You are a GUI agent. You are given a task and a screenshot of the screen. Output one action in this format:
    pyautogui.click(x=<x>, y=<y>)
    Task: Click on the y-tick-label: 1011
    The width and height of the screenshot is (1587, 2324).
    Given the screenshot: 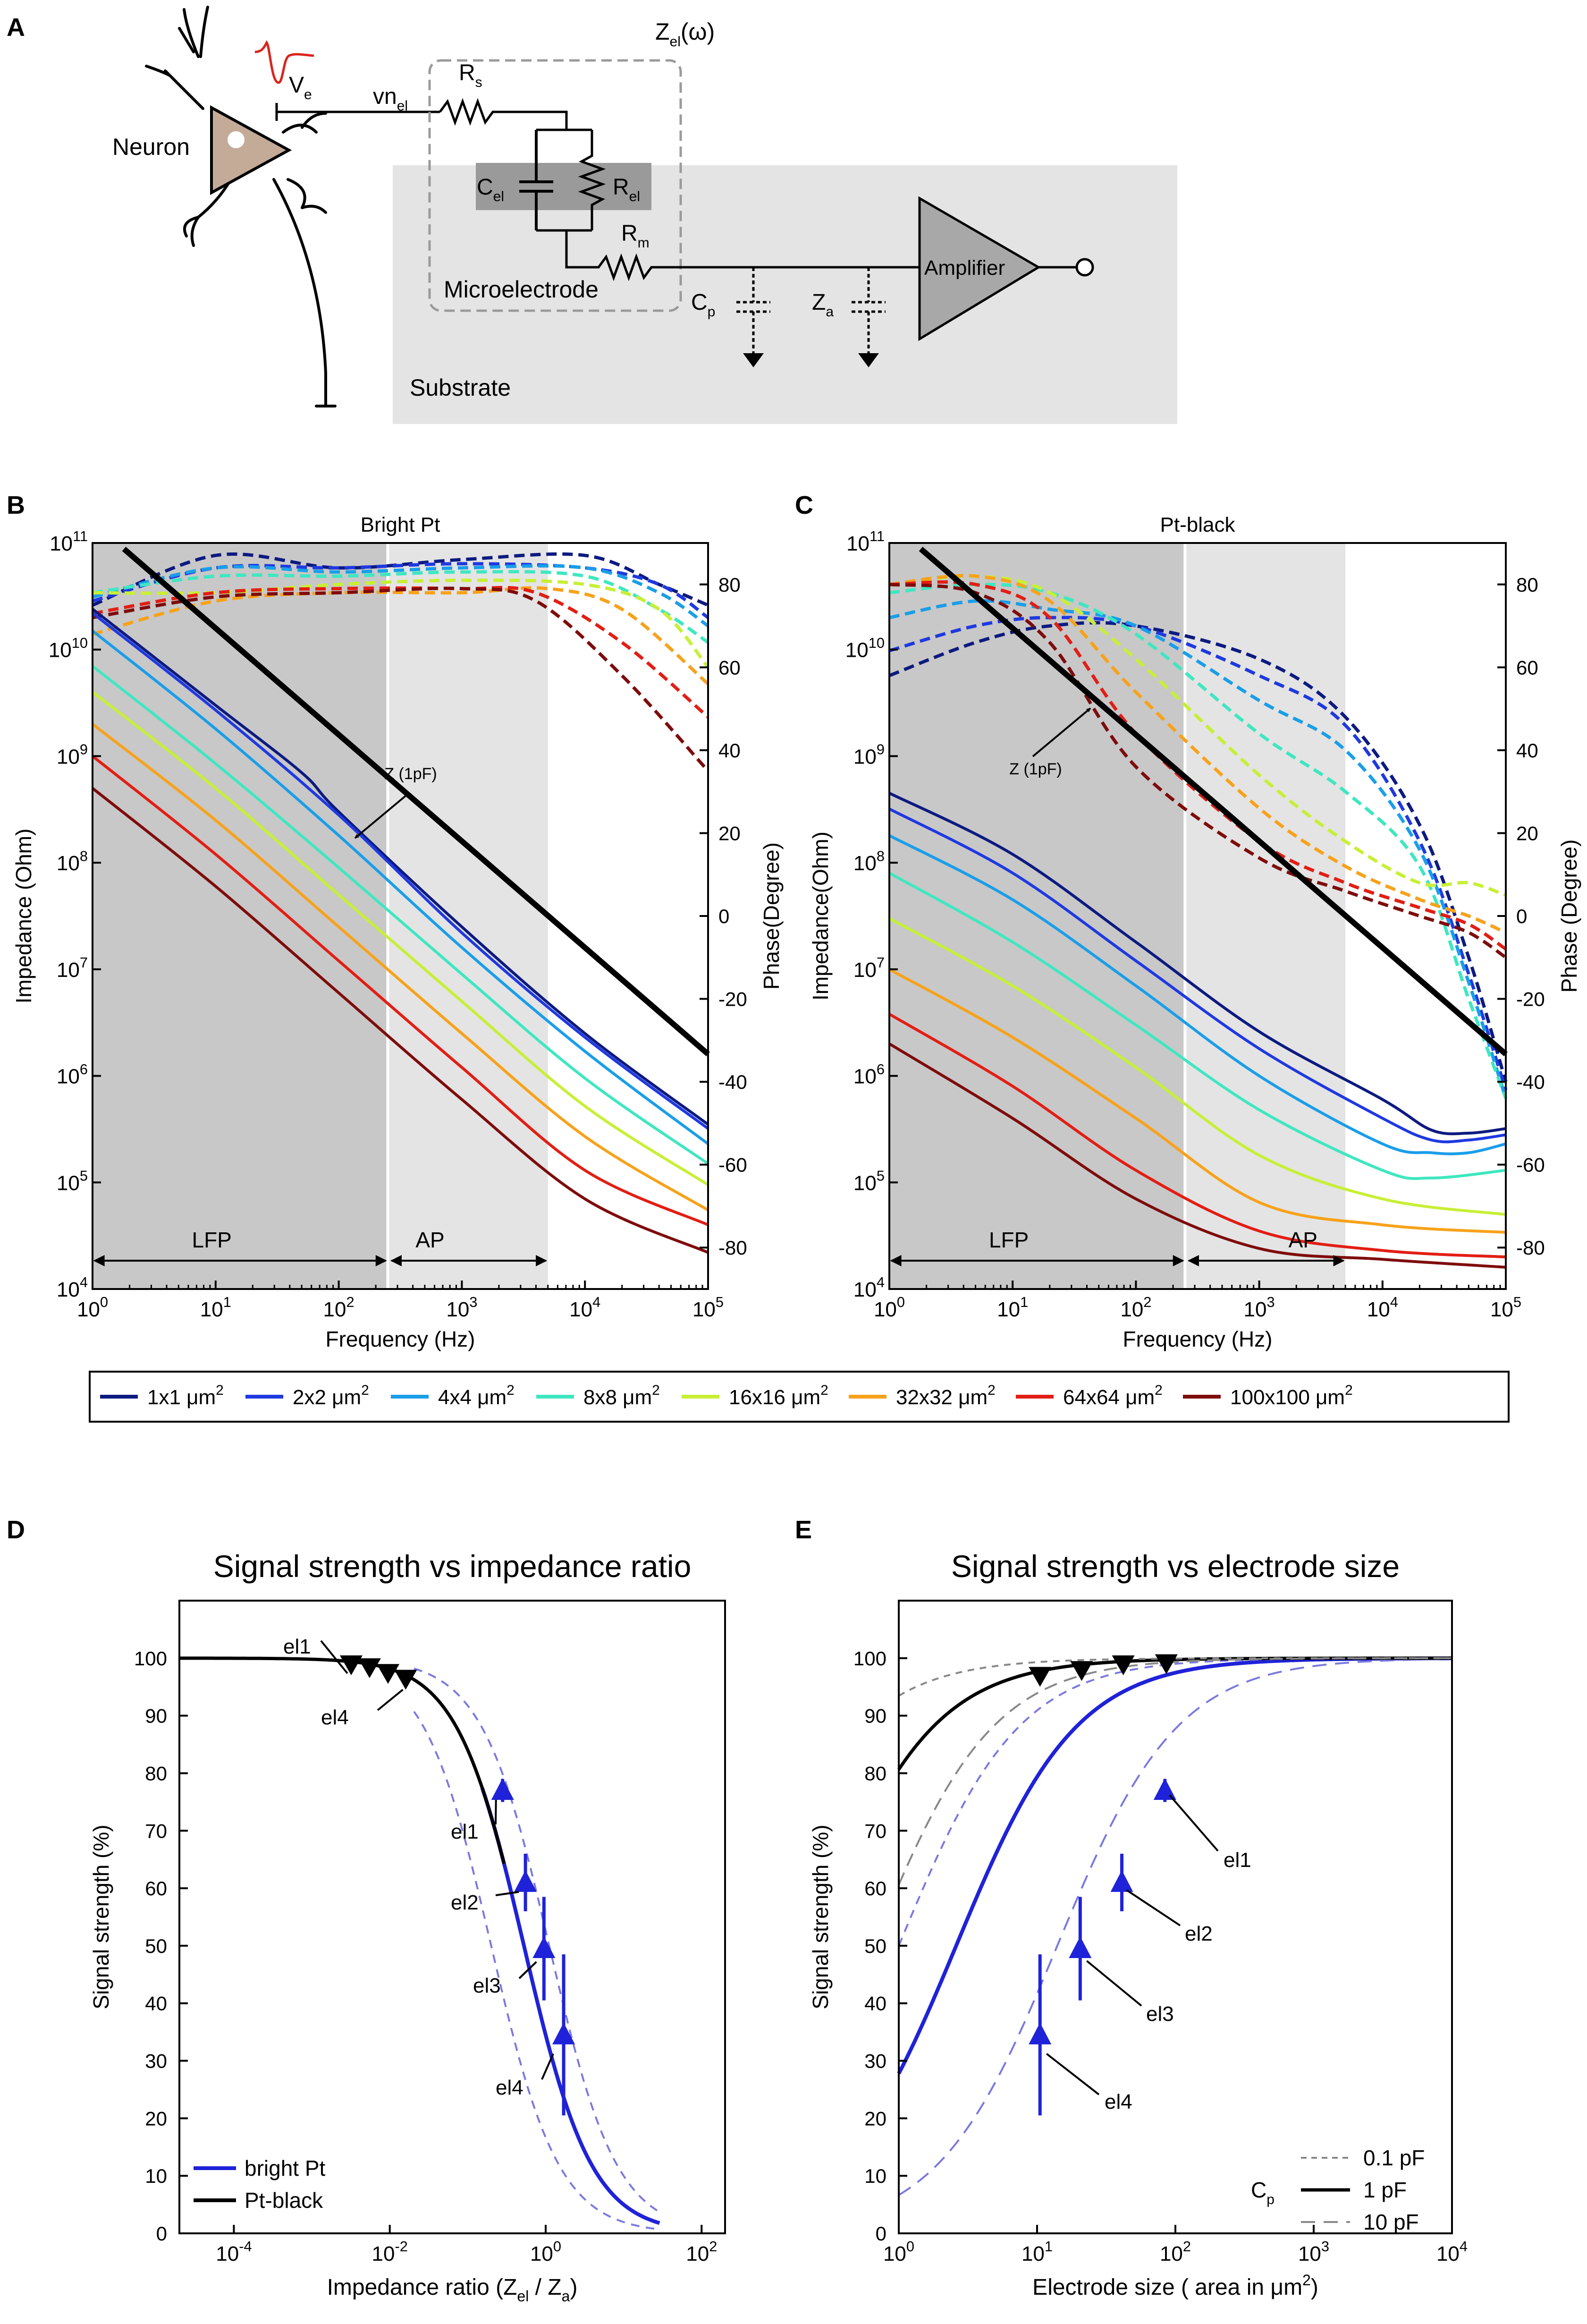 What is the action you would take?
    pyautogui.click(x=865, y=541)
    